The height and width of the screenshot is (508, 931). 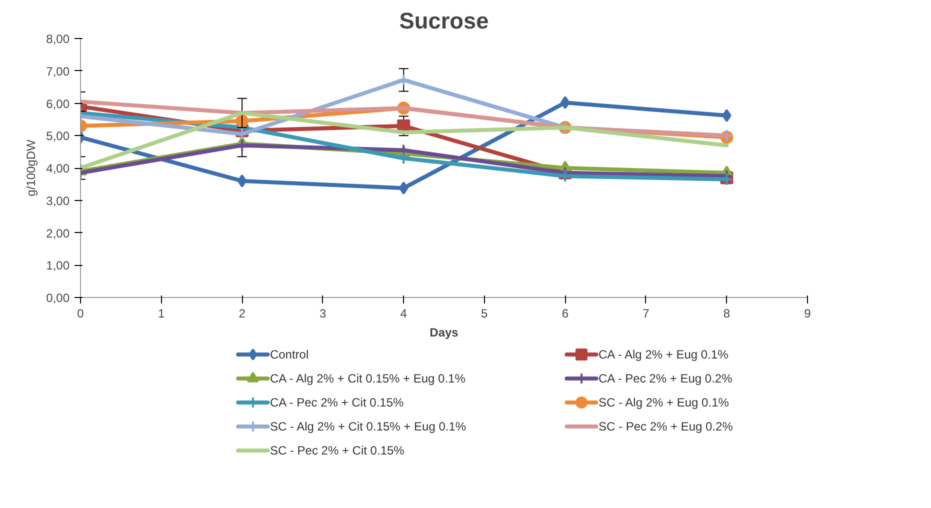 I want to click on y-tick-label: 7,00, so click(x=58, y=71).